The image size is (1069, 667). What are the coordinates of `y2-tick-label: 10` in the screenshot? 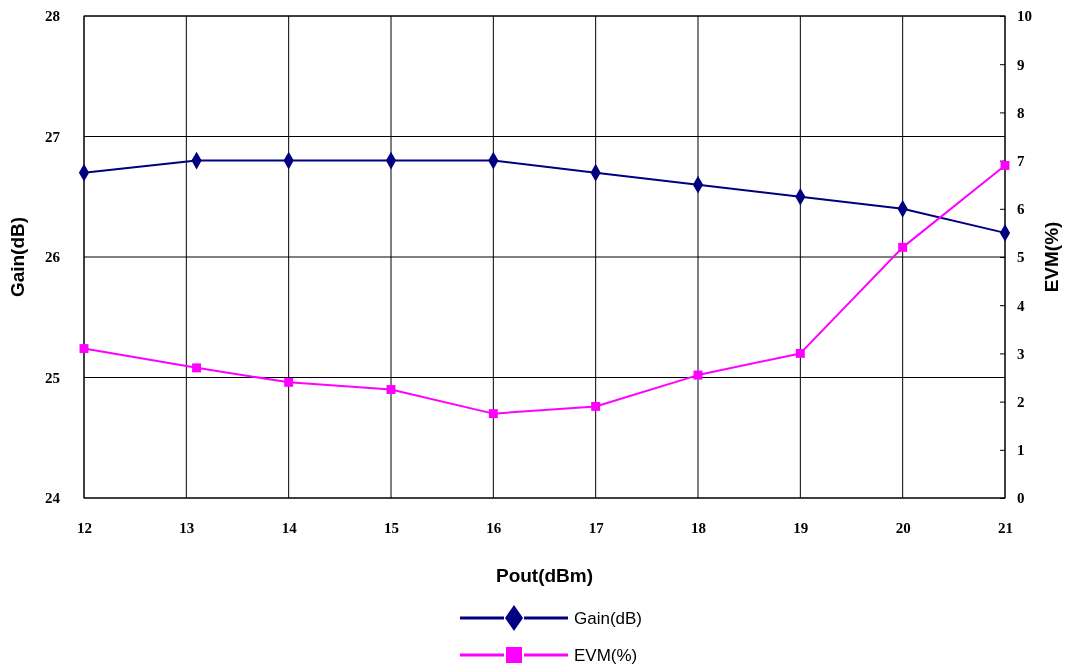 It's located at (1024, 16).